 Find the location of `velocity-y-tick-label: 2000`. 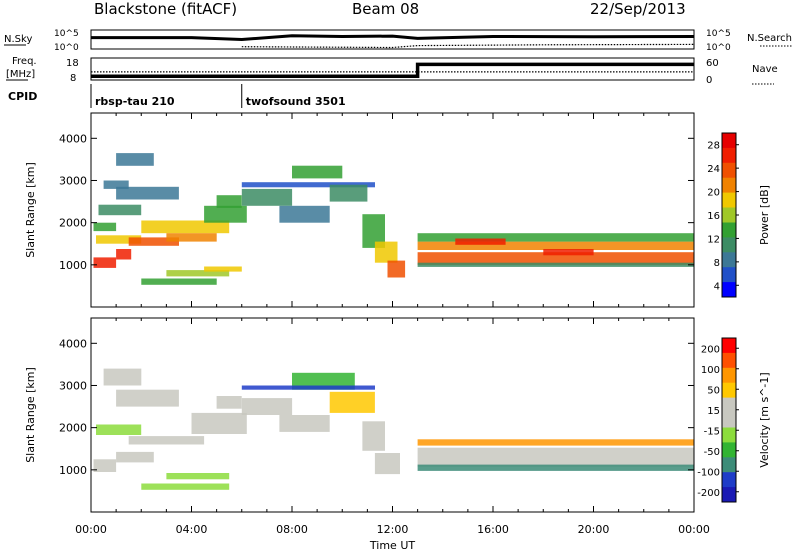

velocity-y-tick-label: 2000 is located at coordinates (73, 428).